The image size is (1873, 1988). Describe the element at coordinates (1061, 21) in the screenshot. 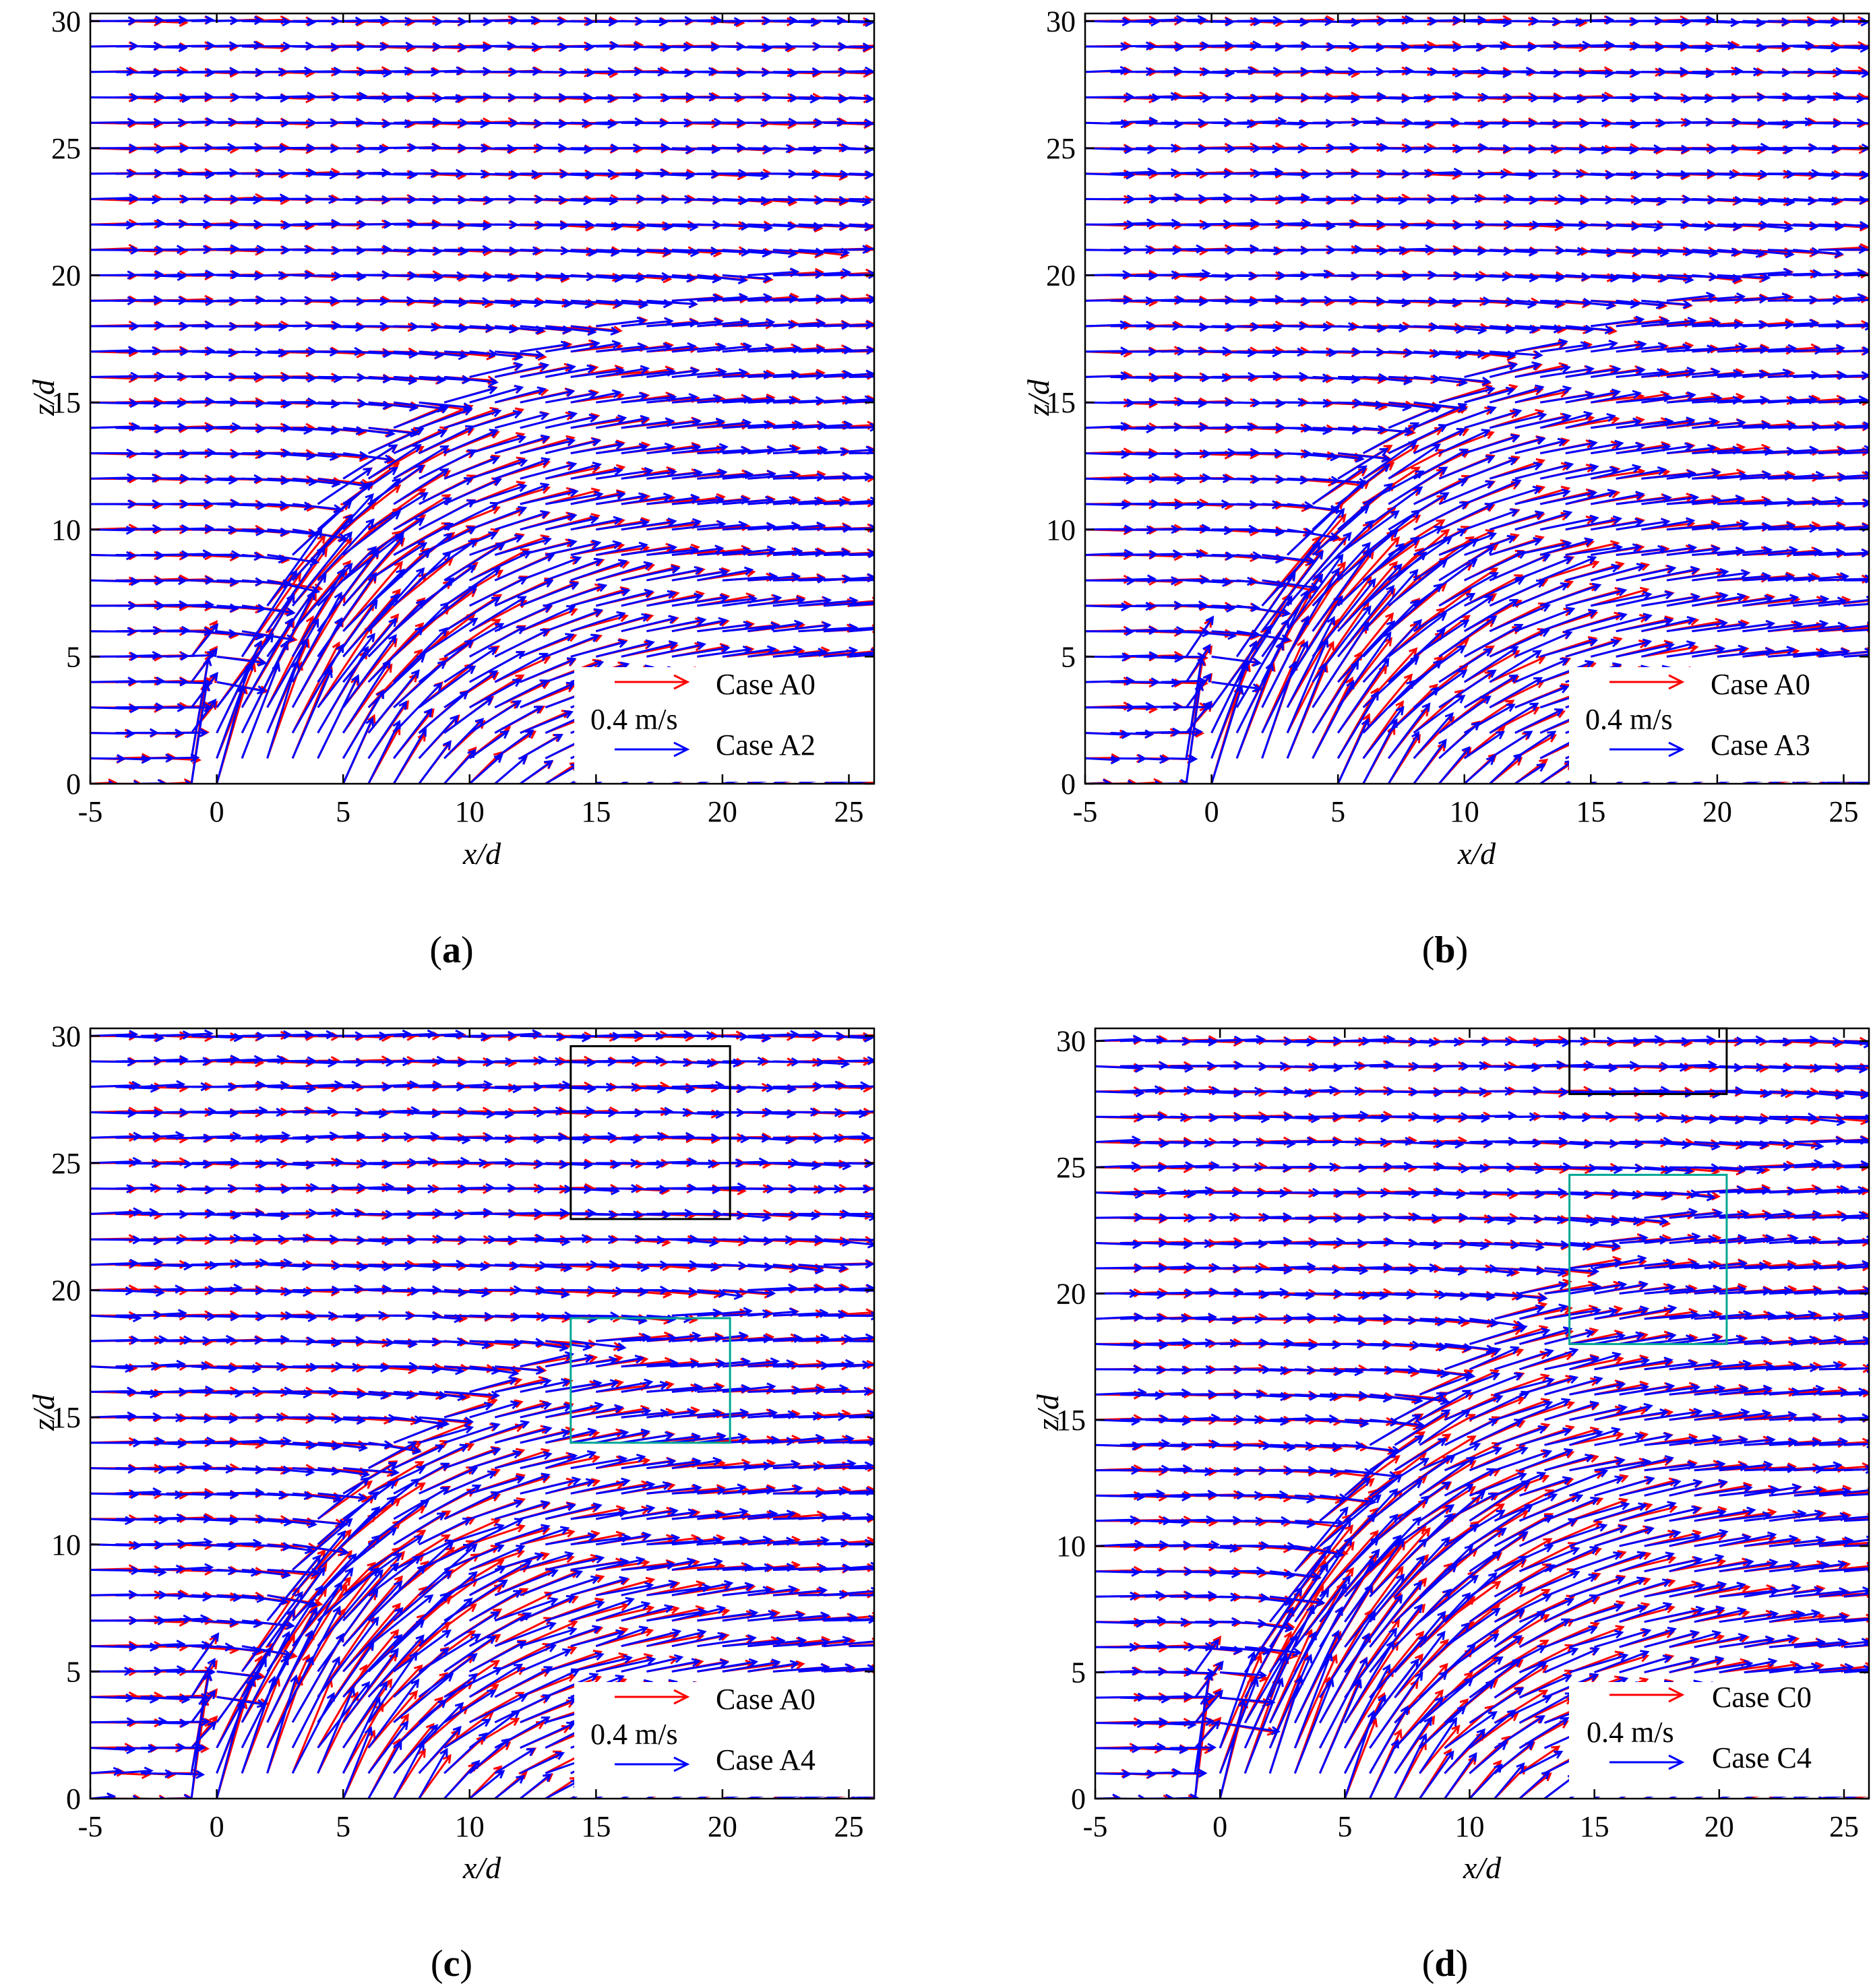

I see `y-tick-label: 30` at that location.